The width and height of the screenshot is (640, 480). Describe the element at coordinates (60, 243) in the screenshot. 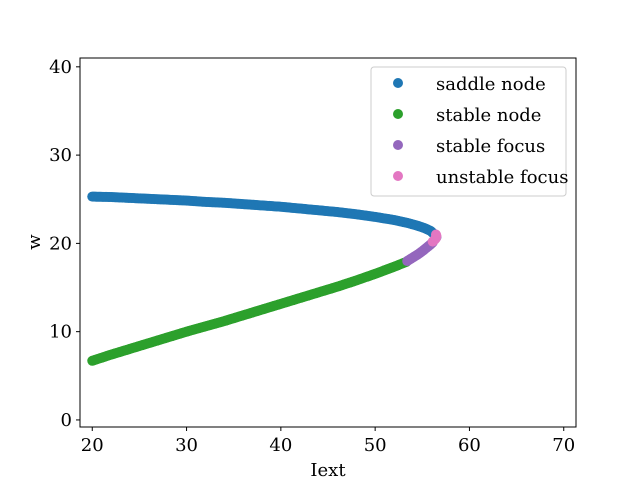

I see `y-tick-label: 20` at that location.